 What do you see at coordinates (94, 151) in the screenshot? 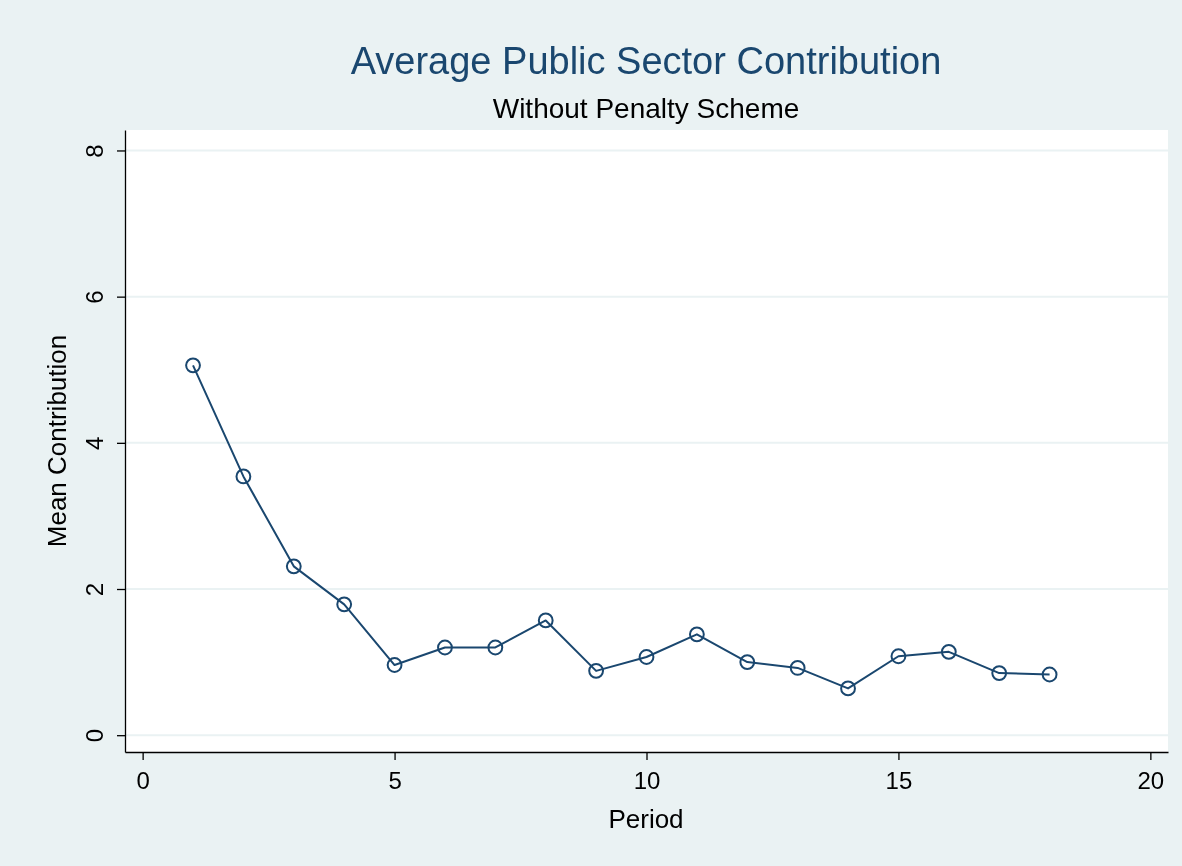
I see `y-tick-label: 8` at bounding box center [94, 151].